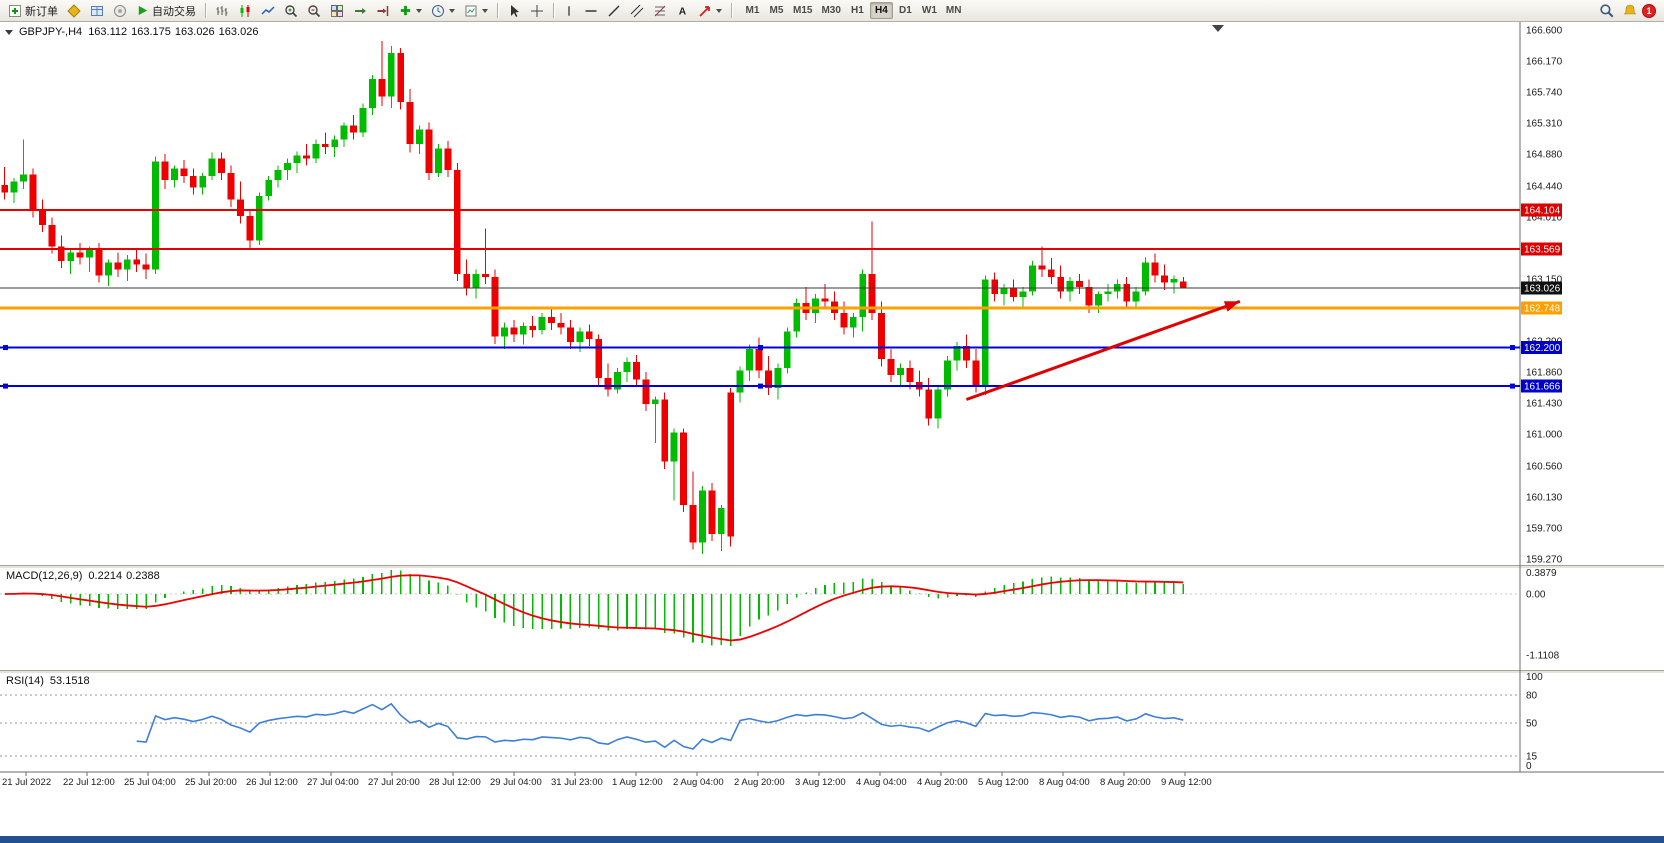 This screenshot has height=843, width=1664. I want to click on candlestick-chart-button, so click(245, 10).